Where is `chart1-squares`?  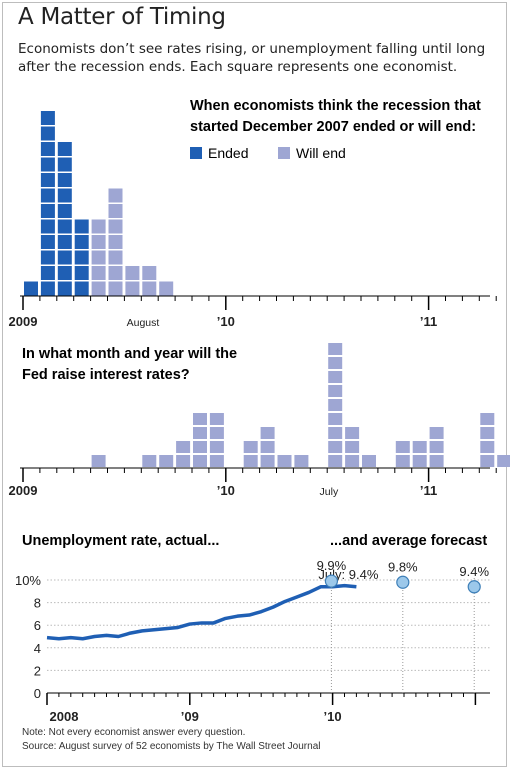 chart1-squares is located at coordinates (99, 203).